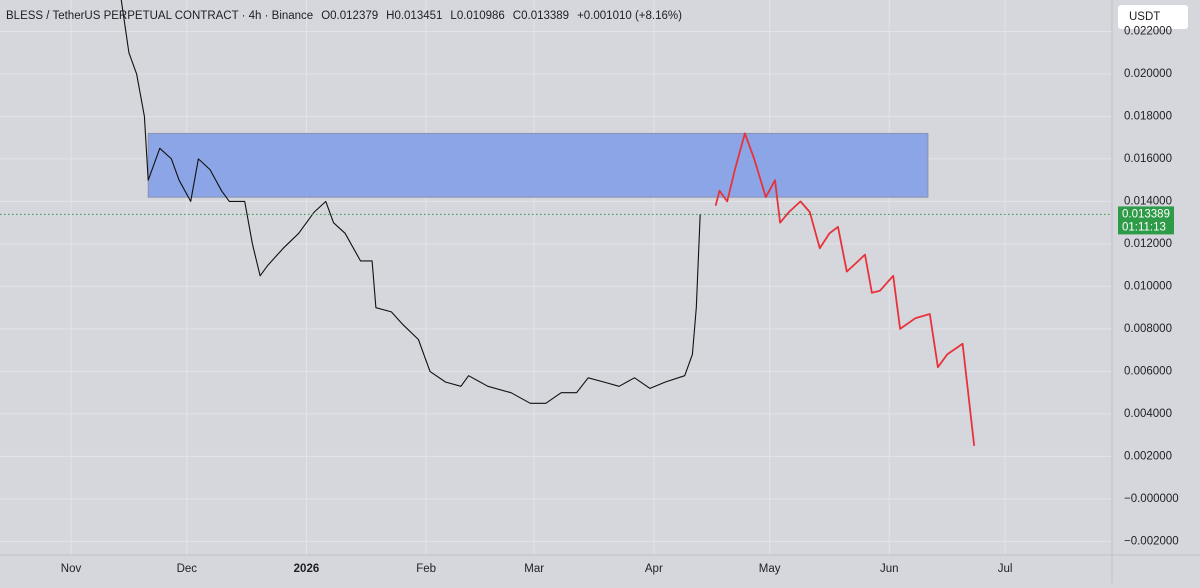 This screenshot has height=588, width=1200. What do you see at coordinates (307, 569) in the screenshot?
I see `x-tick-label: 2026` at bounding box center [307, 569].